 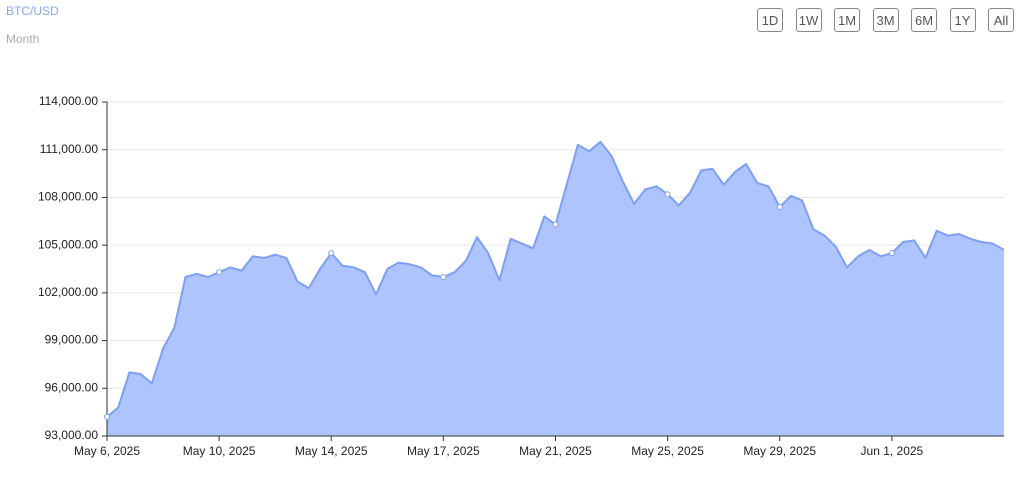 What do you see at coordinates (331, 451) in the screenshot?
I see `x-tick-label: May 14, 2025` at bounding box center [331, 451].